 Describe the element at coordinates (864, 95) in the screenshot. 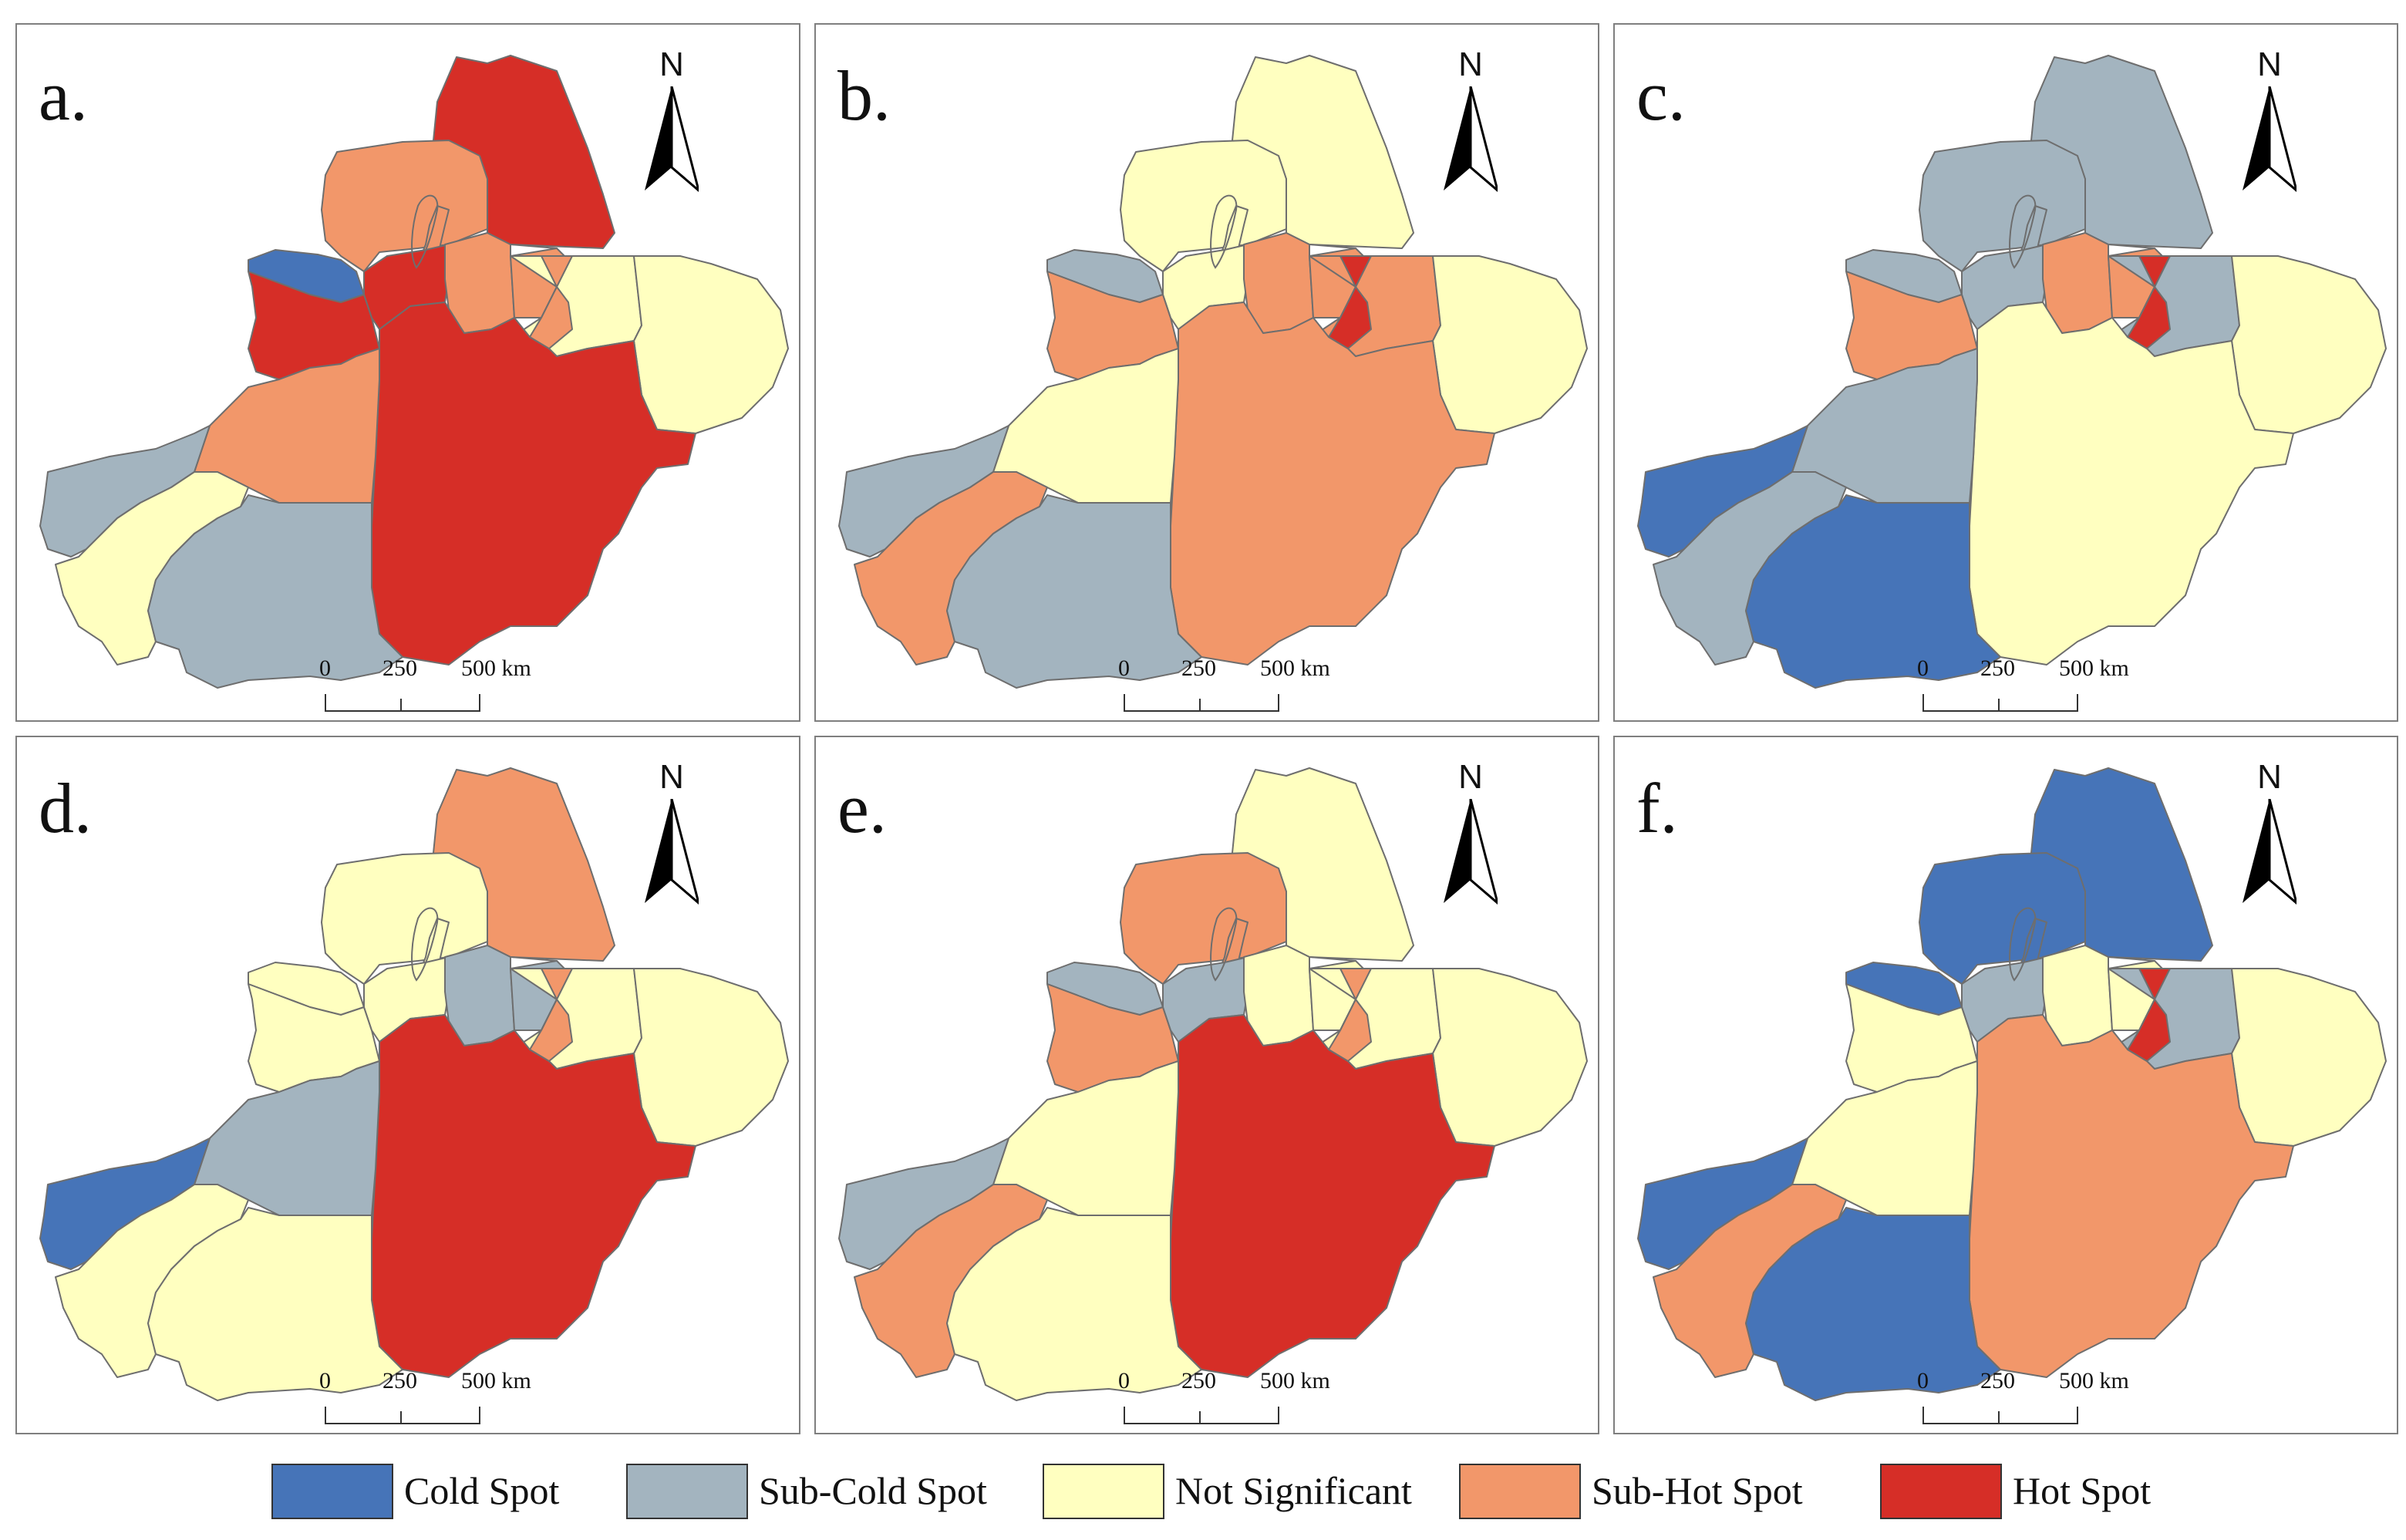

I see `panel-label: b.` at that location.